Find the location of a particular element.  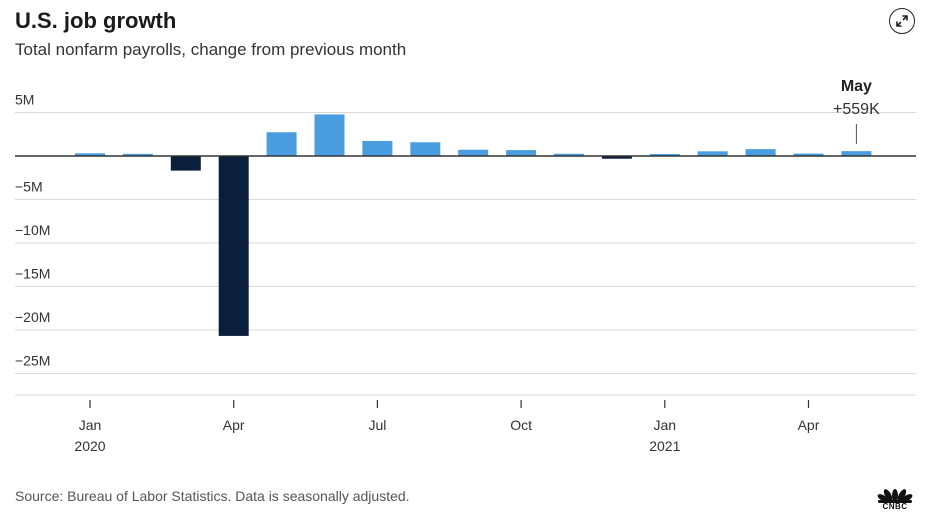

y-tick-label: −20M is located at coordinates (32, 317).